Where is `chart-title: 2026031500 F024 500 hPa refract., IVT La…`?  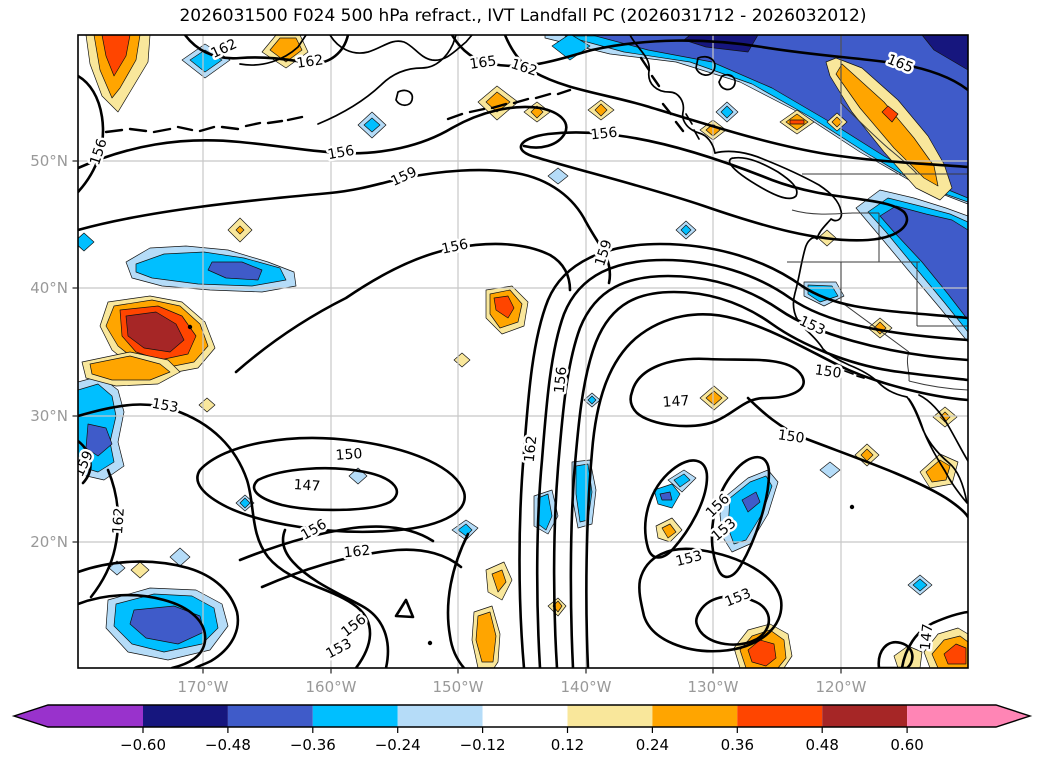
chart-title: 2026031500 F024 500 hPa refract., IVT La… is located at coordinates (522, 16).